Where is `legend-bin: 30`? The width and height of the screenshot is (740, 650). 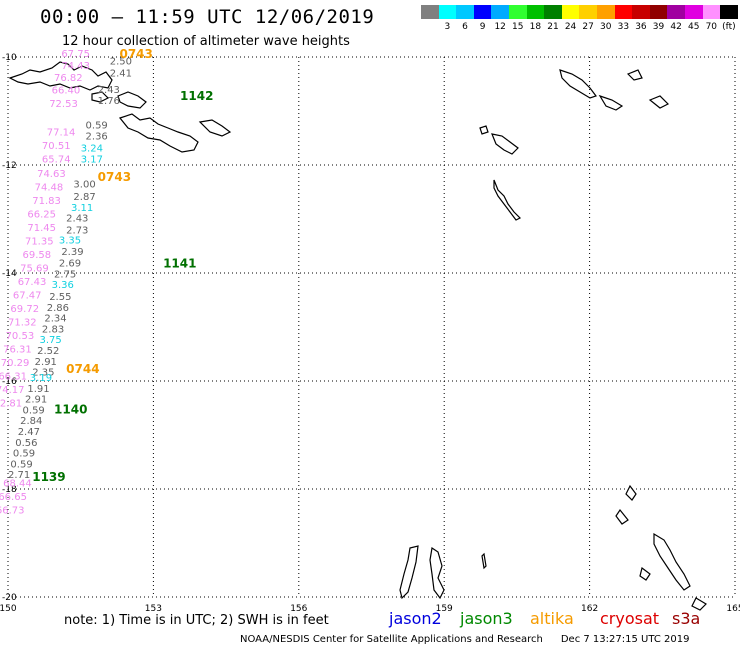
legend-bin: 30 is located at coordinates (605, 18).